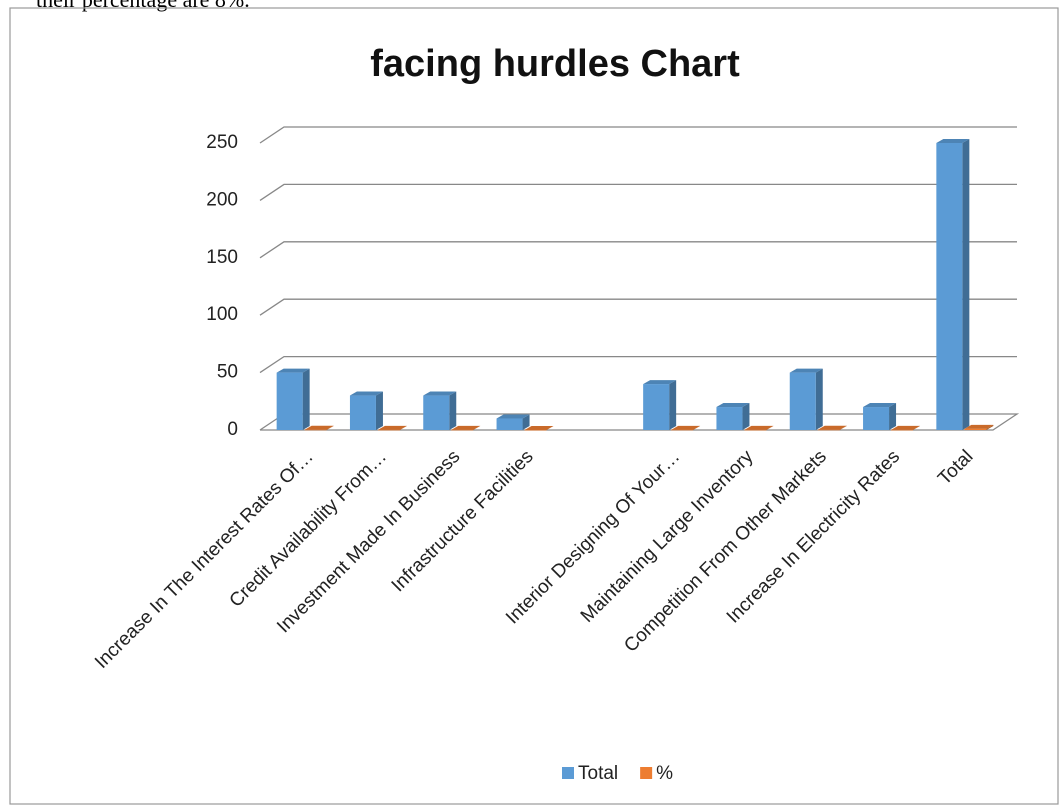 This screenshot has width=1059, height=805. I want to click on chart-title: facing hurdles Chart, so click(555, 64).